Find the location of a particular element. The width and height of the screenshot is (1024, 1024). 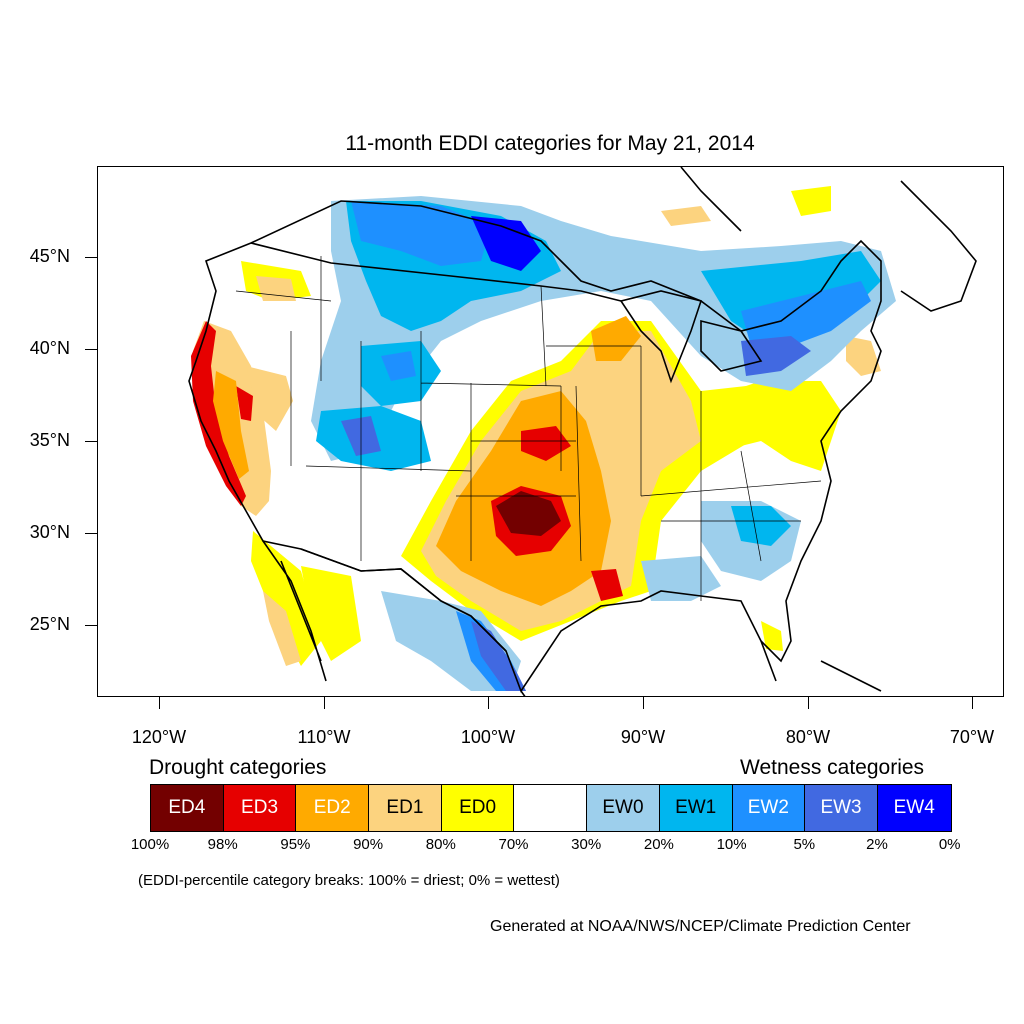

percentile-label: 10% is located at coordinates (731, 844).